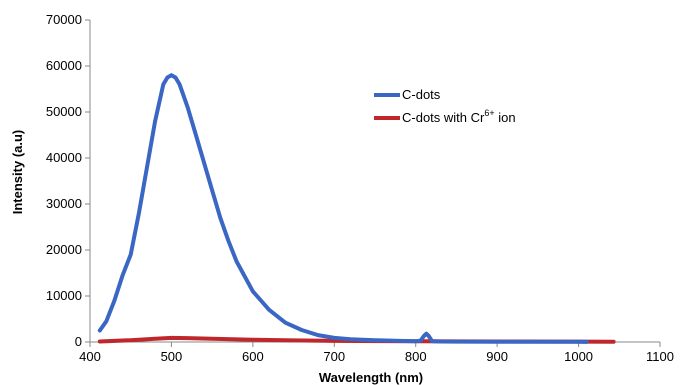 Image resolution: width=682 pixels, height=385 pixels. I want to click on legend-label-c-dots-cr-suffix: ion, so click(505, 117).